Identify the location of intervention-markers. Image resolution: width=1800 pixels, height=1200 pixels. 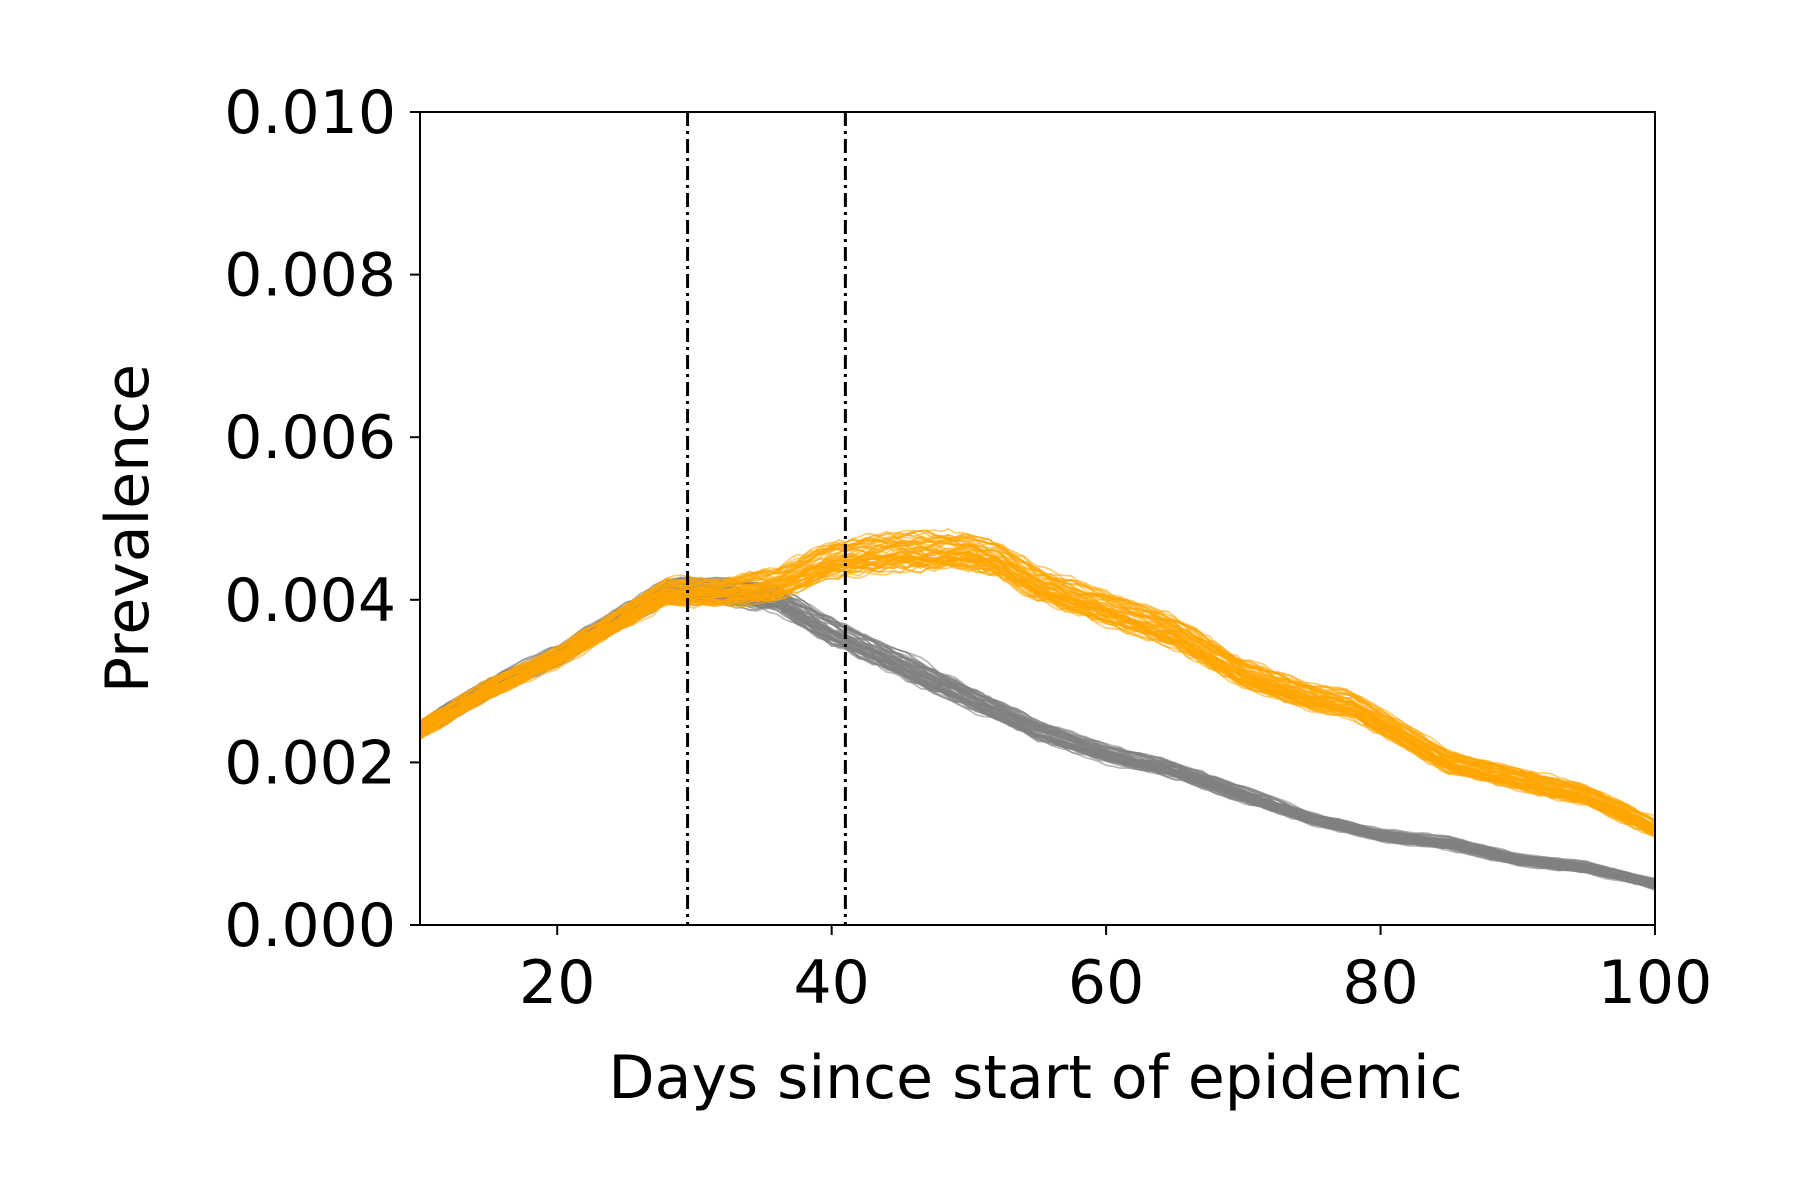
(766, 518).